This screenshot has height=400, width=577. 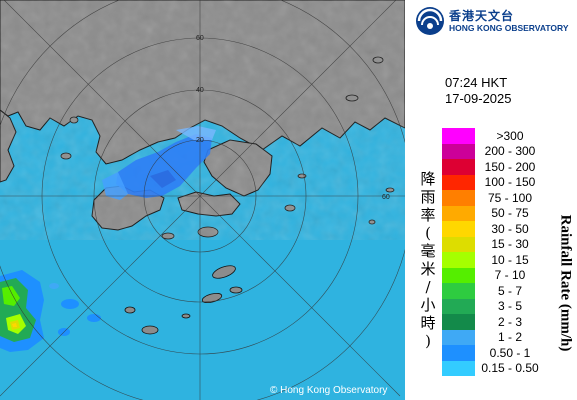 I want to click on legend-row: 2 - 3, so click(x=493, y=322).